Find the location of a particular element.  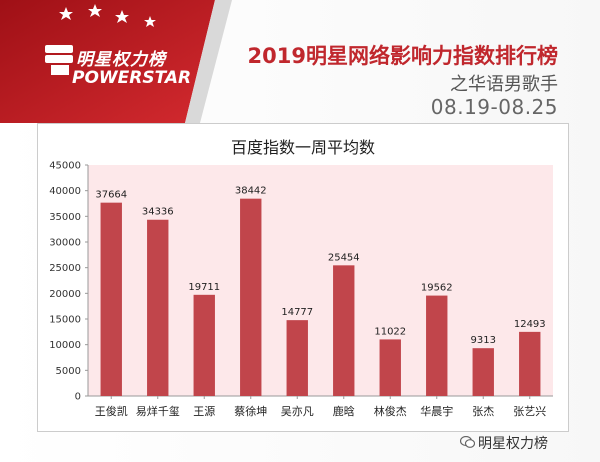

y-tick-label: 10000 is located at coordinates (65, 345).